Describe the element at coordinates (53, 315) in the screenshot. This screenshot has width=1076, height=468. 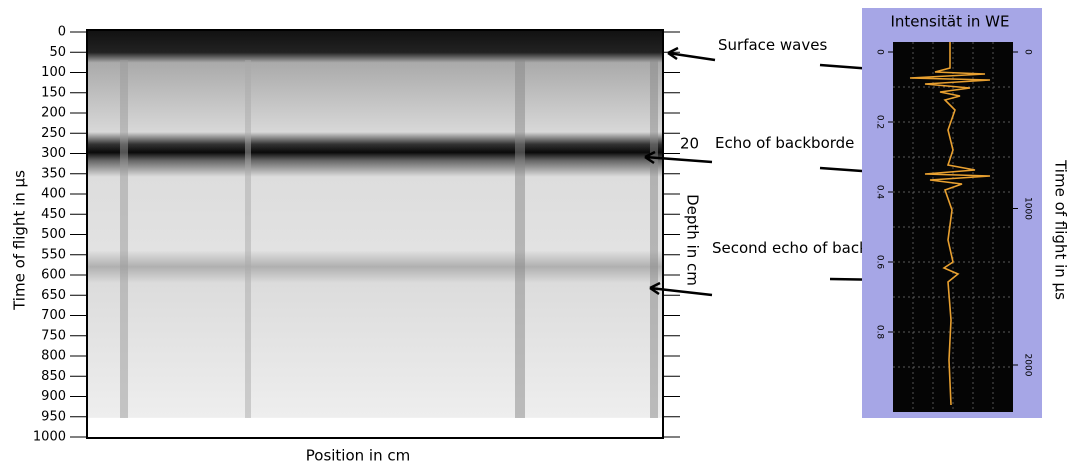
I see `y-tick-label: 700` at that location.